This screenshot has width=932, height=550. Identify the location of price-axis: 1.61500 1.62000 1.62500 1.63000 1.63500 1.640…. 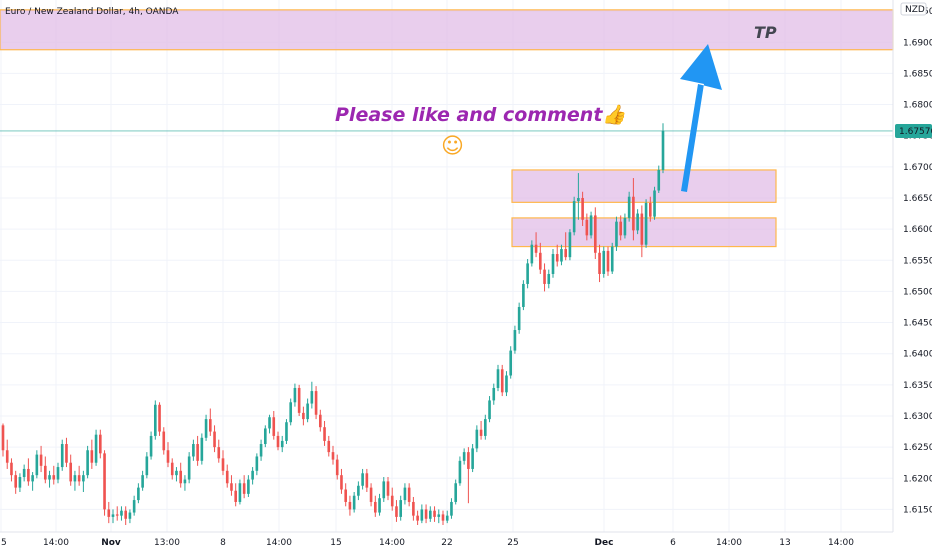
(912, 266).